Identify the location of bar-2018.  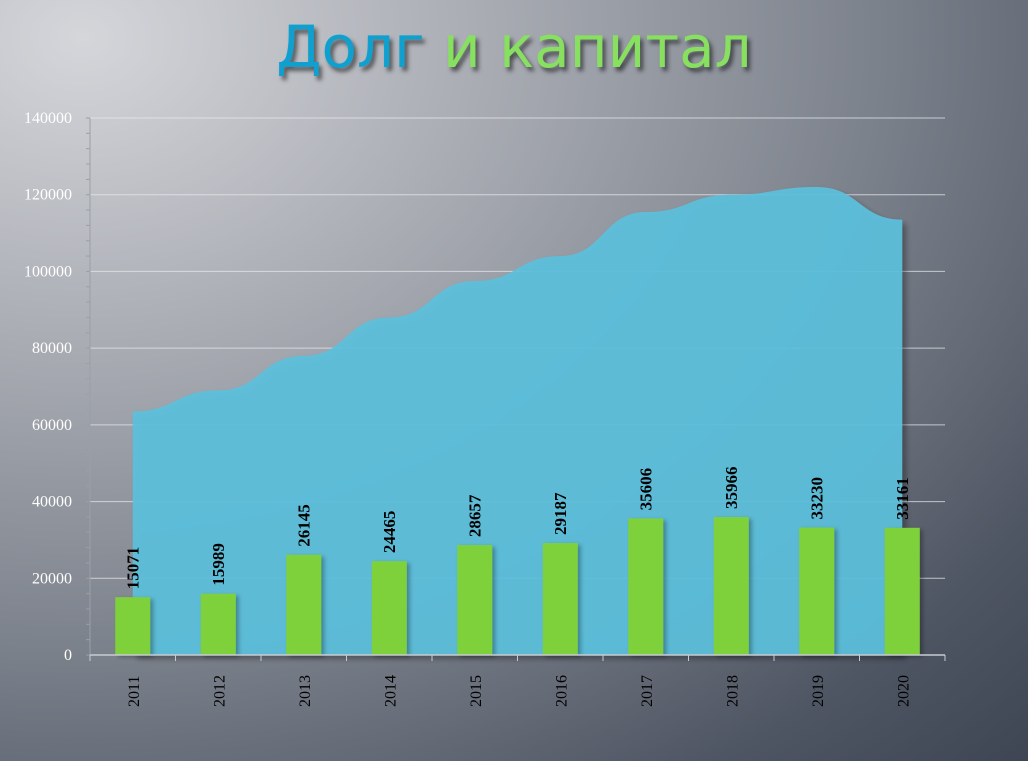
(731, 586).